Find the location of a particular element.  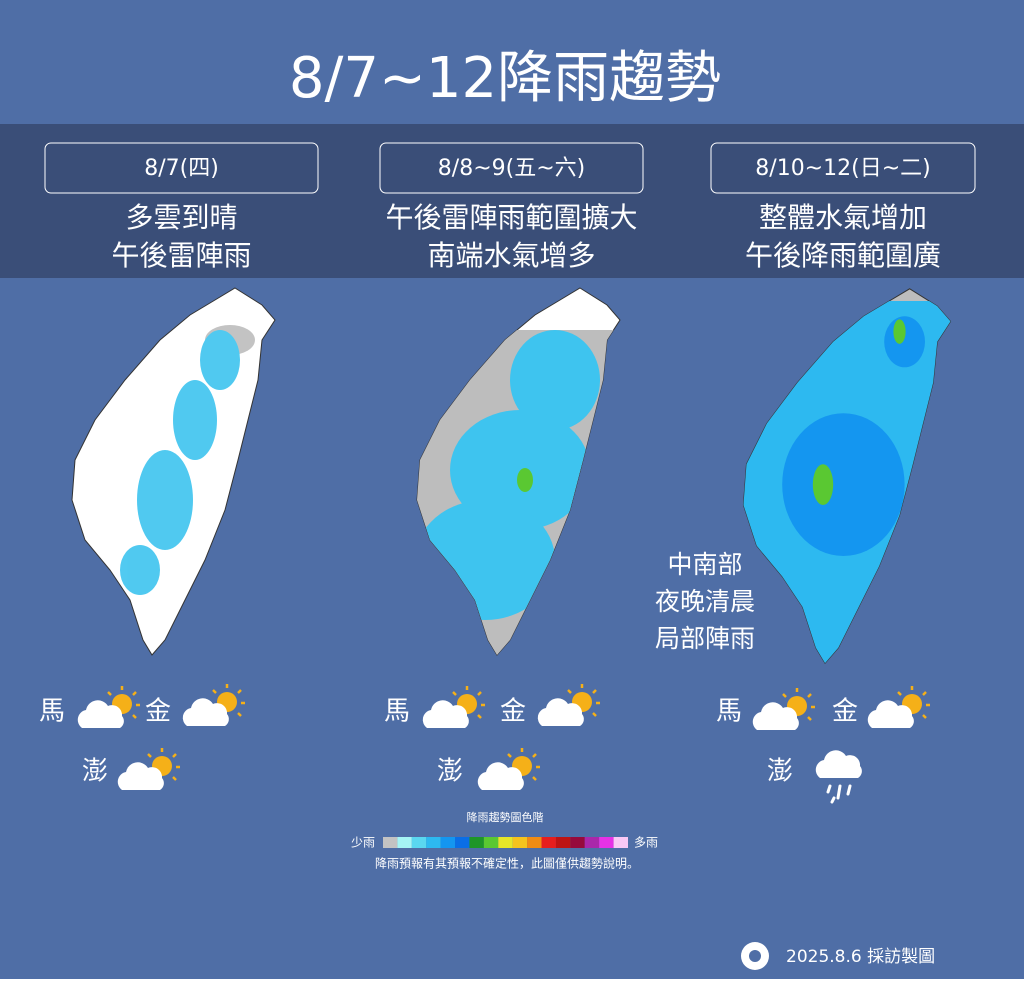

description: 午後降雨範圍廣 is located at coordinates (843, 255).